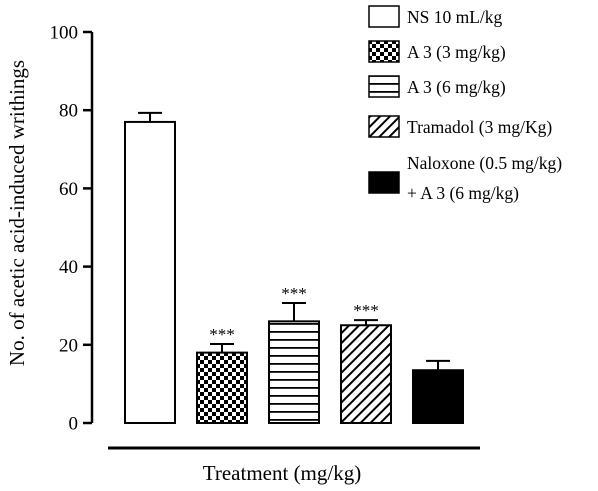 This screenshot has height=491, width=598. What do you see at coordinates (68, 345) in the screenshot?
I see `y-tick-label: 20` at bounding box center [68, 345].